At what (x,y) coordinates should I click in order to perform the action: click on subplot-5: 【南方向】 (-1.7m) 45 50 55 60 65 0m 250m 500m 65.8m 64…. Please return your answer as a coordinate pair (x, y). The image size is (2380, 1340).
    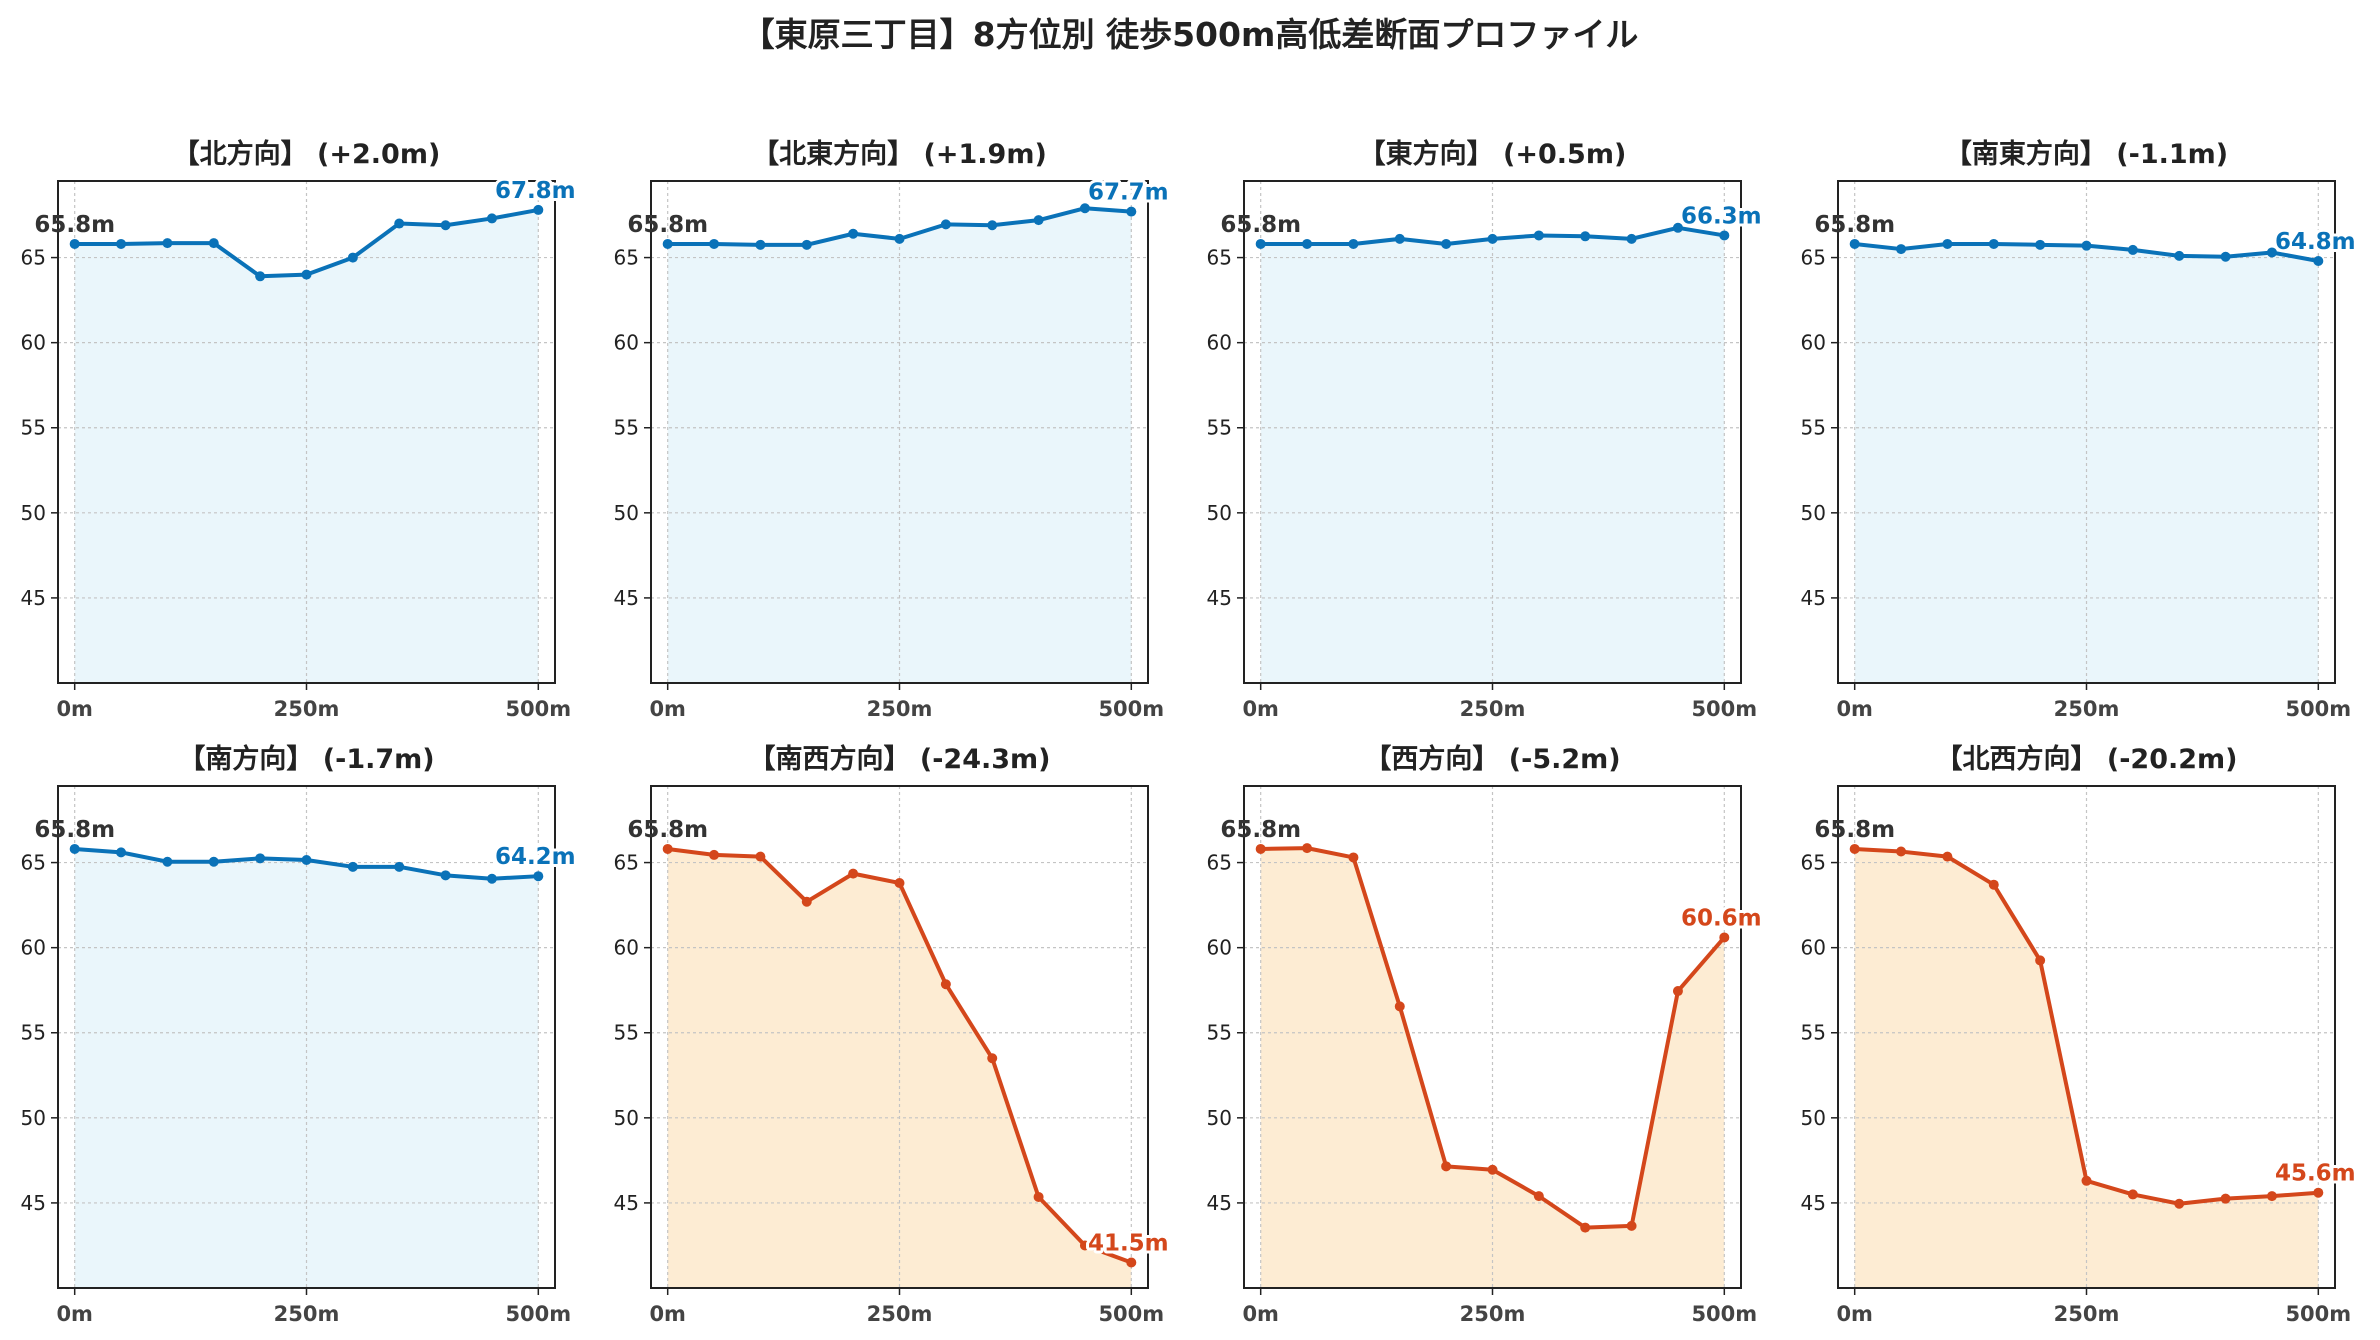
    Looking at the image, I should click on (300, 1034).